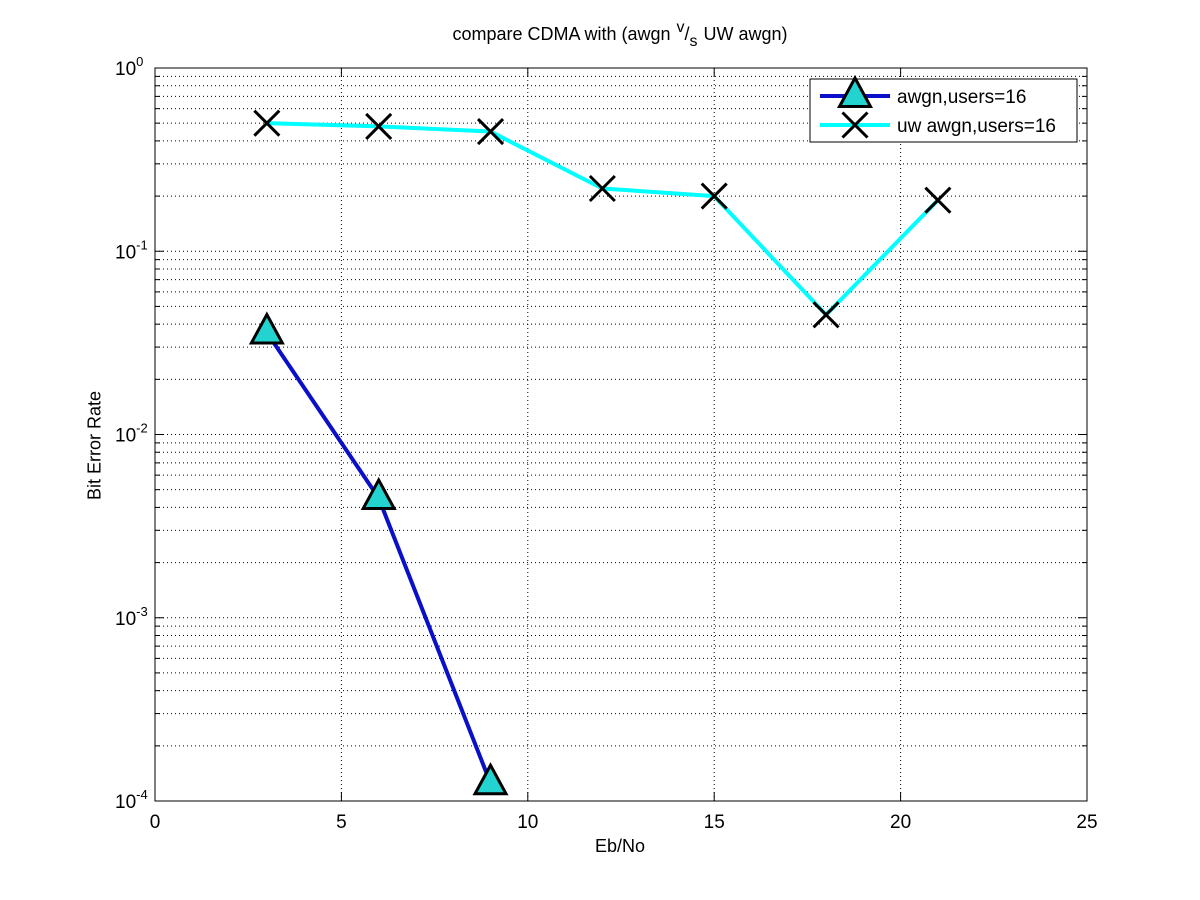 The image size is (1200, 900). I want to click on x-tick-label: 15, so click(714, 822).